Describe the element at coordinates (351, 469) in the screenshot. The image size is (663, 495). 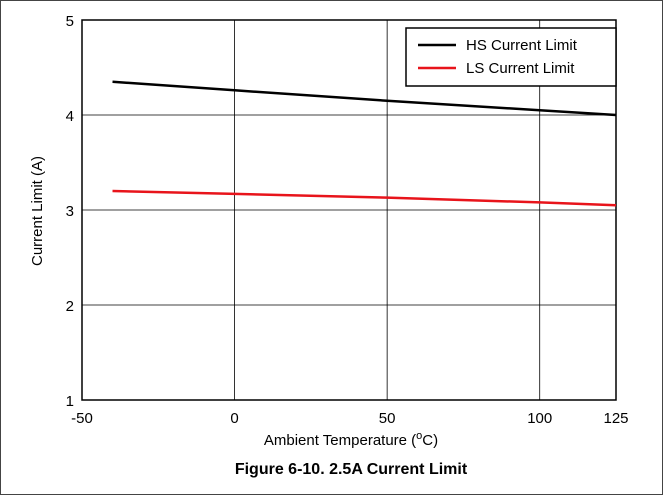
I see `figure-caption: Figure 6-10. 2.5A Current Limit` at that location.